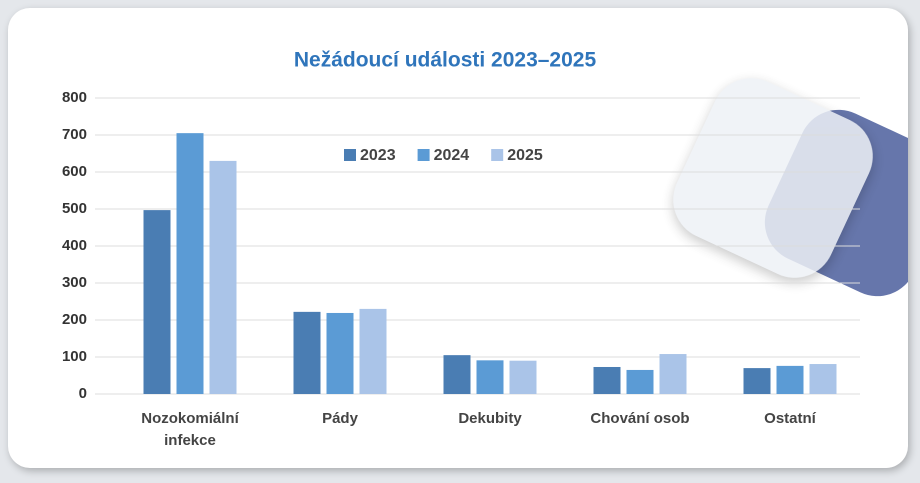  What do you see at coordinates (74, 171) in the screenshot?
I see `y-tick-label: 600` at bounding box center [74, 171].